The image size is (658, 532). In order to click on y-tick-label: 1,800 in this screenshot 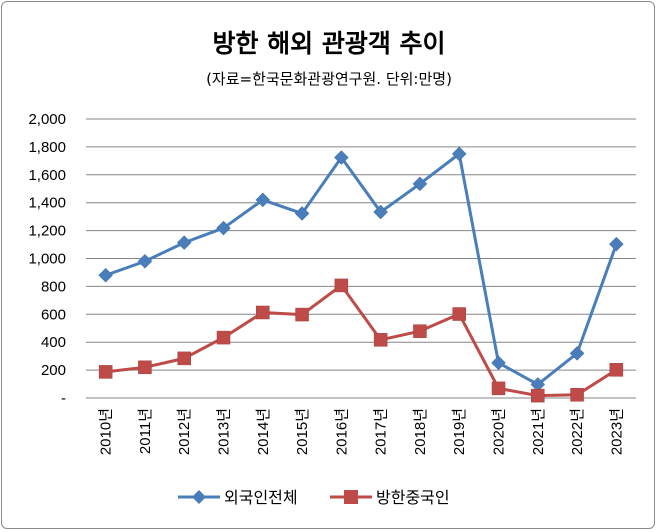, I will do `click(47, 147)`.